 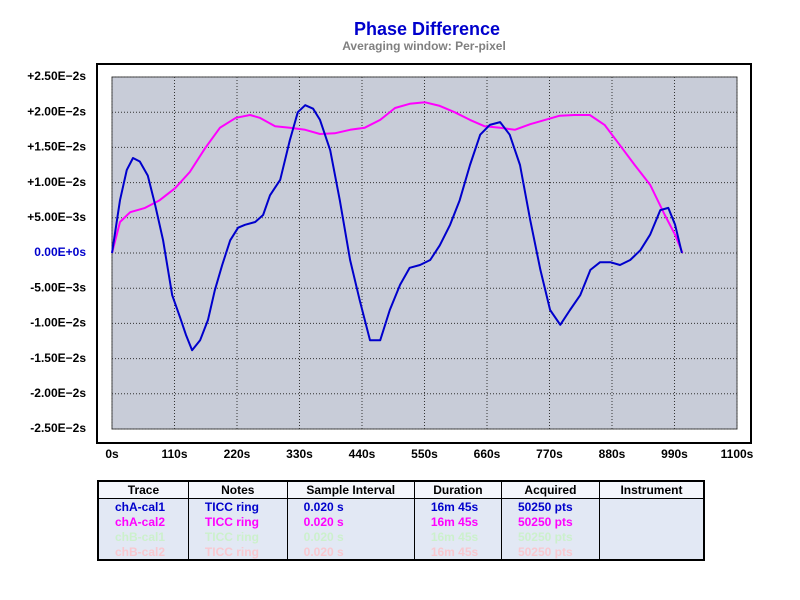 I want to click on column-header: Notes, so click(x=237, y=489).